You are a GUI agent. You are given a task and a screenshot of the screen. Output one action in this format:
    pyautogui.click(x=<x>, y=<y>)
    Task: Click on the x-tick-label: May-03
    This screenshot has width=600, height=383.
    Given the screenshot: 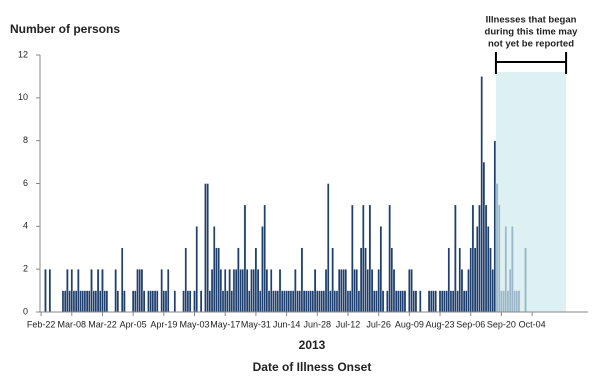 What is the action you would take?
    pyautogui.click(x=195, y=324)
    